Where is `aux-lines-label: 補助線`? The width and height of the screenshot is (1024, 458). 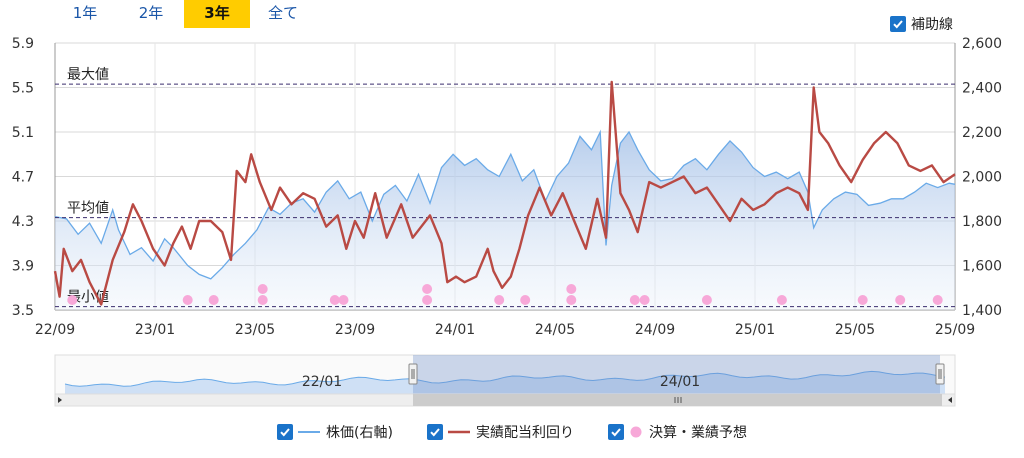 aux-lines-label: 補助線 is located at coordinates (932, 25).